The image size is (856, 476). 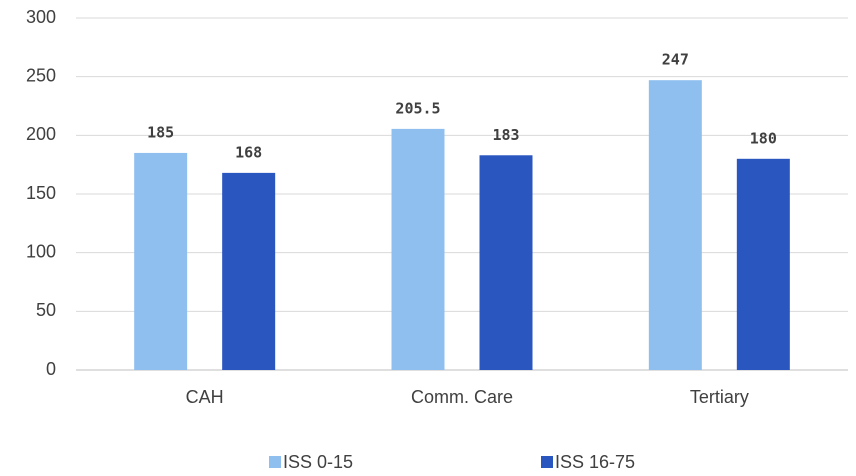 What do you see at coordinates (41, 251) in the screenshot?
I see `y-tick-label: 100` at bounding box center [41, 251].